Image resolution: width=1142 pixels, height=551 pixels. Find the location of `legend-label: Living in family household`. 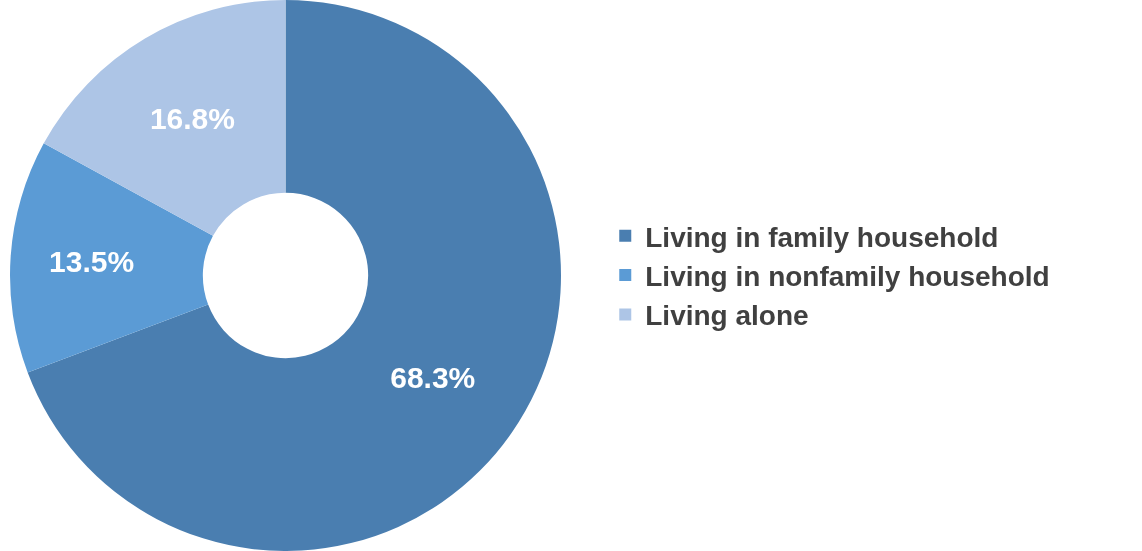

legend-label: Living in family household is located at coordinates (822, 237).